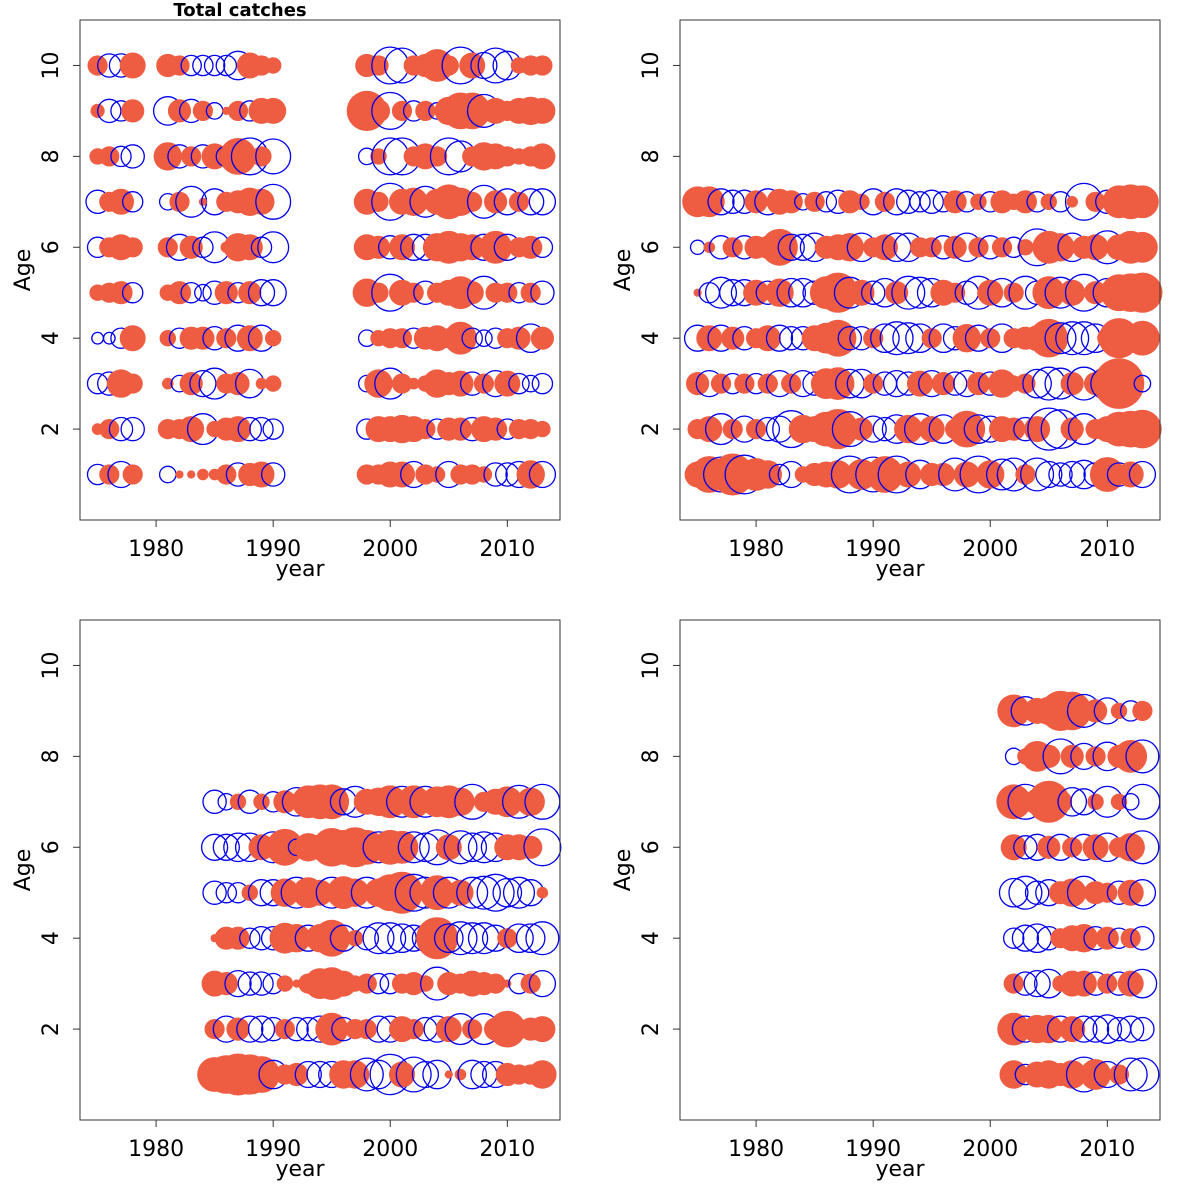 This screenshot has height=1200, width=1200. Describe the element at coordinates (651, 938) in the screenshot. I see `y-tick-label: 4` at that location.